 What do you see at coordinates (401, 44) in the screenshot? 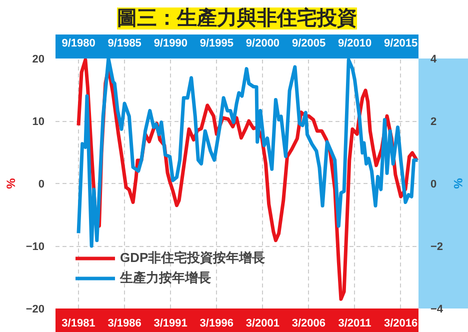
I see `x2-tick-label: 9/2015` at bounding box center [401, 44].